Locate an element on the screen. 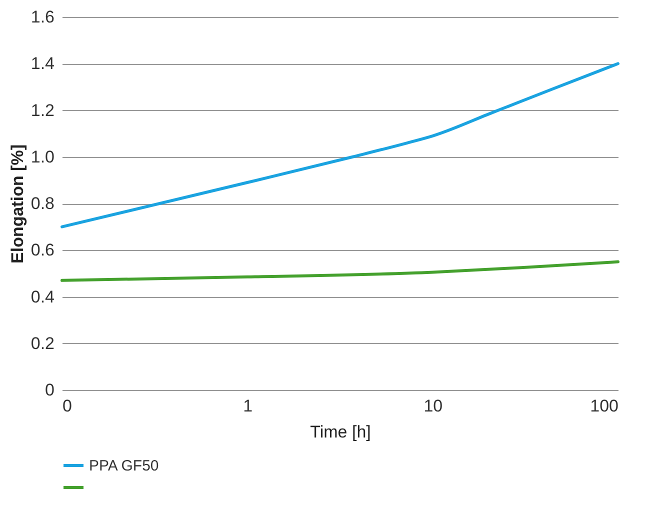 Image resolution: width=668 pixels, height=512 pixels. x-tick-label: 1 is located at coordinates (248, 406).